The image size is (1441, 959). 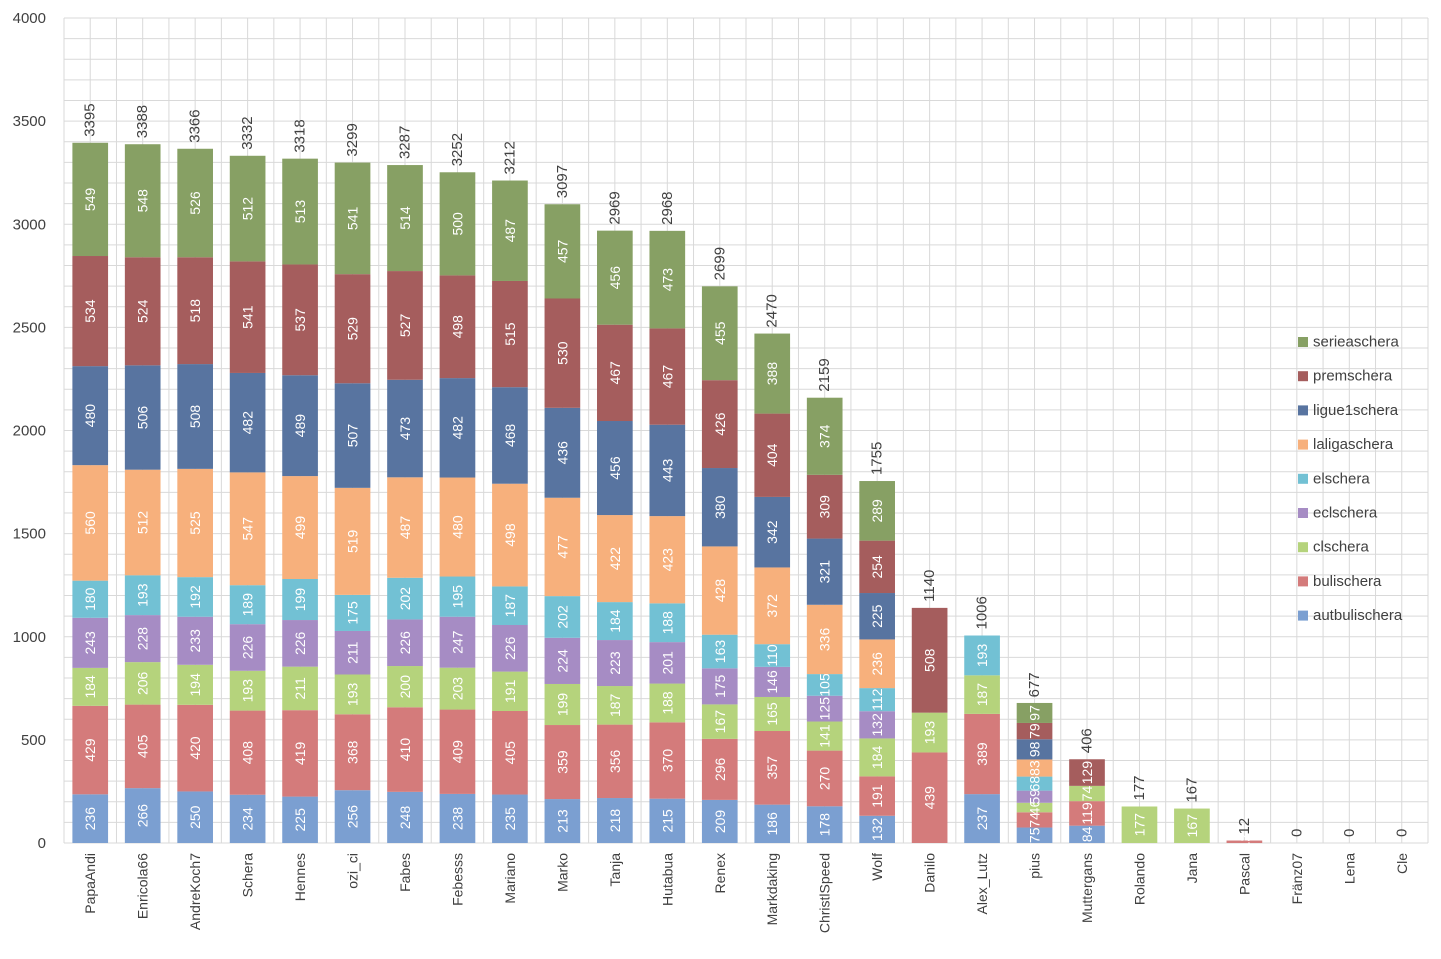 What do you see at coordinates (877, 616) in the screenshot?
I see `segment-value-label: 225` at bounding box center [877, 616].